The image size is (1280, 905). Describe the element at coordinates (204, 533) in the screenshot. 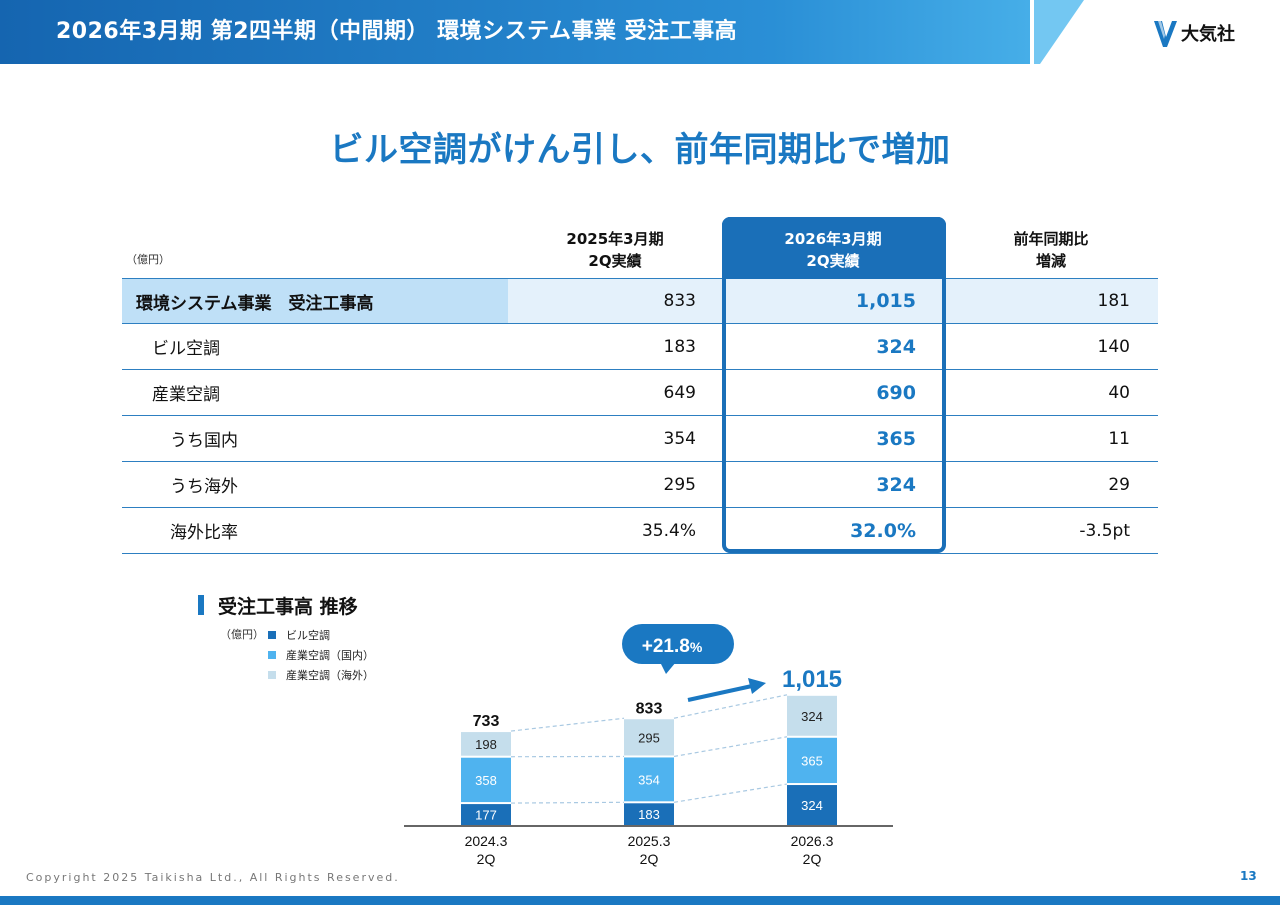

I see `row-label: 海外比率` at that location.